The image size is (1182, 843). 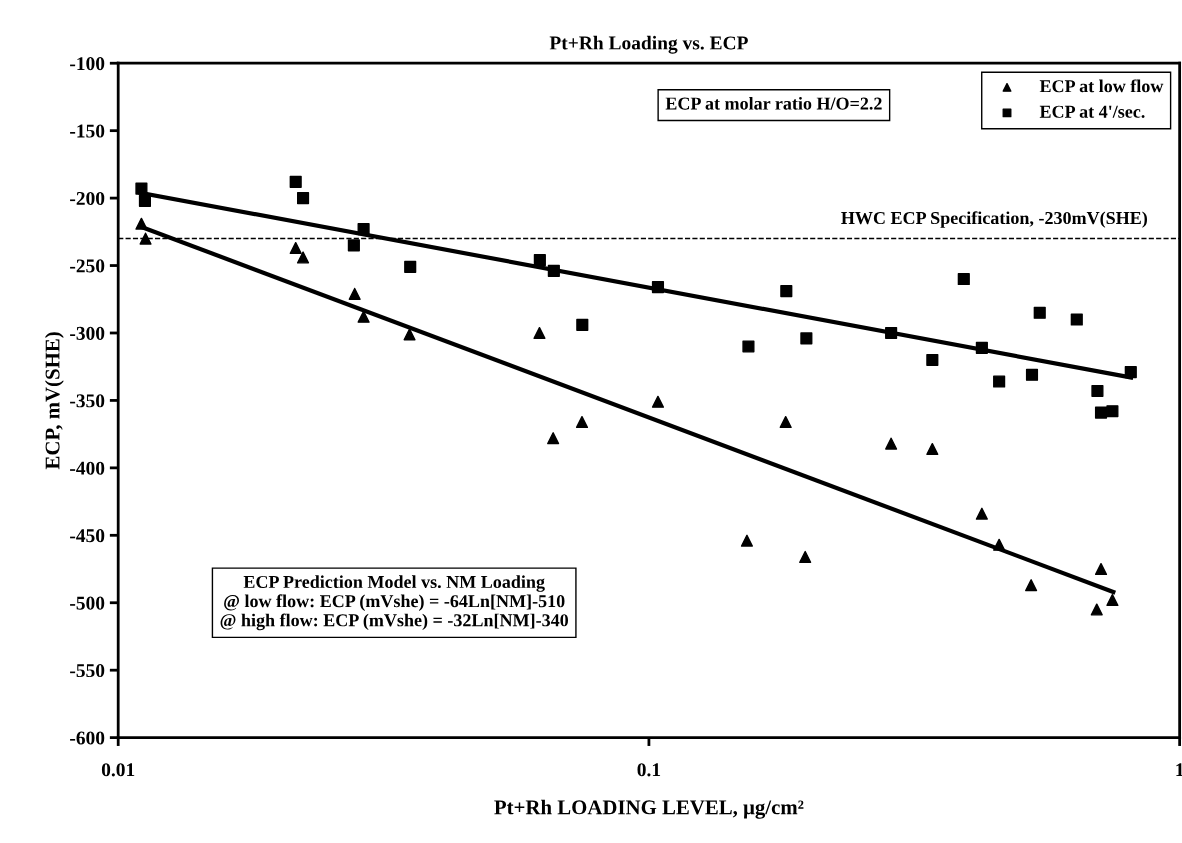 What do you see at coordinates (87, 333) in the screenshot?
I see `y-tick-label: -300` at bounding box center [87, 333].